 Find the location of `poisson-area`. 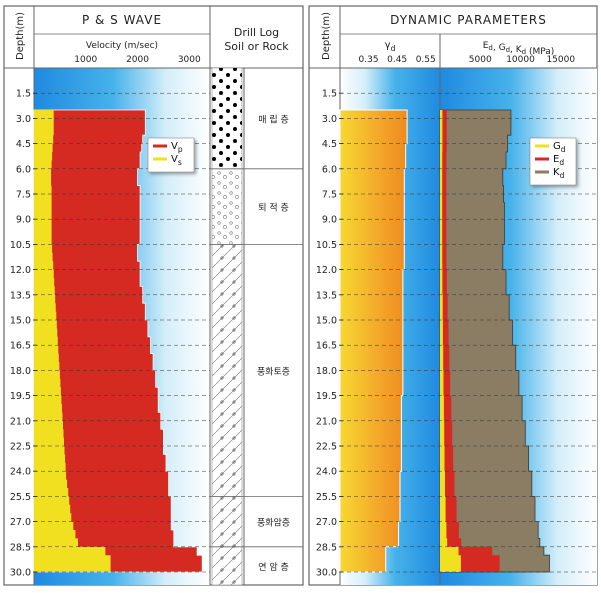

poisson-area is located at coordinates (373, 341).